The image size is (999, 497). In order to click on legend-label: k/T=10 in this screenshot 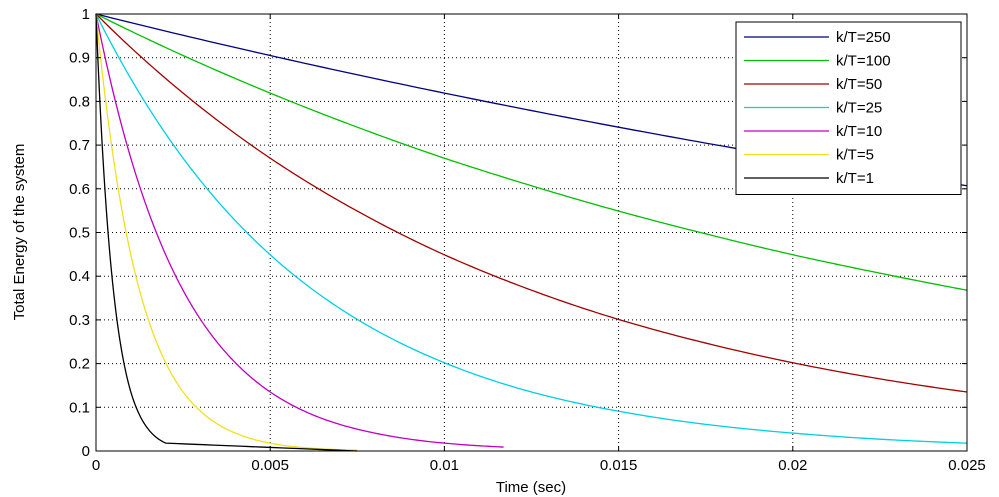, I will do `click(859, 131)`.